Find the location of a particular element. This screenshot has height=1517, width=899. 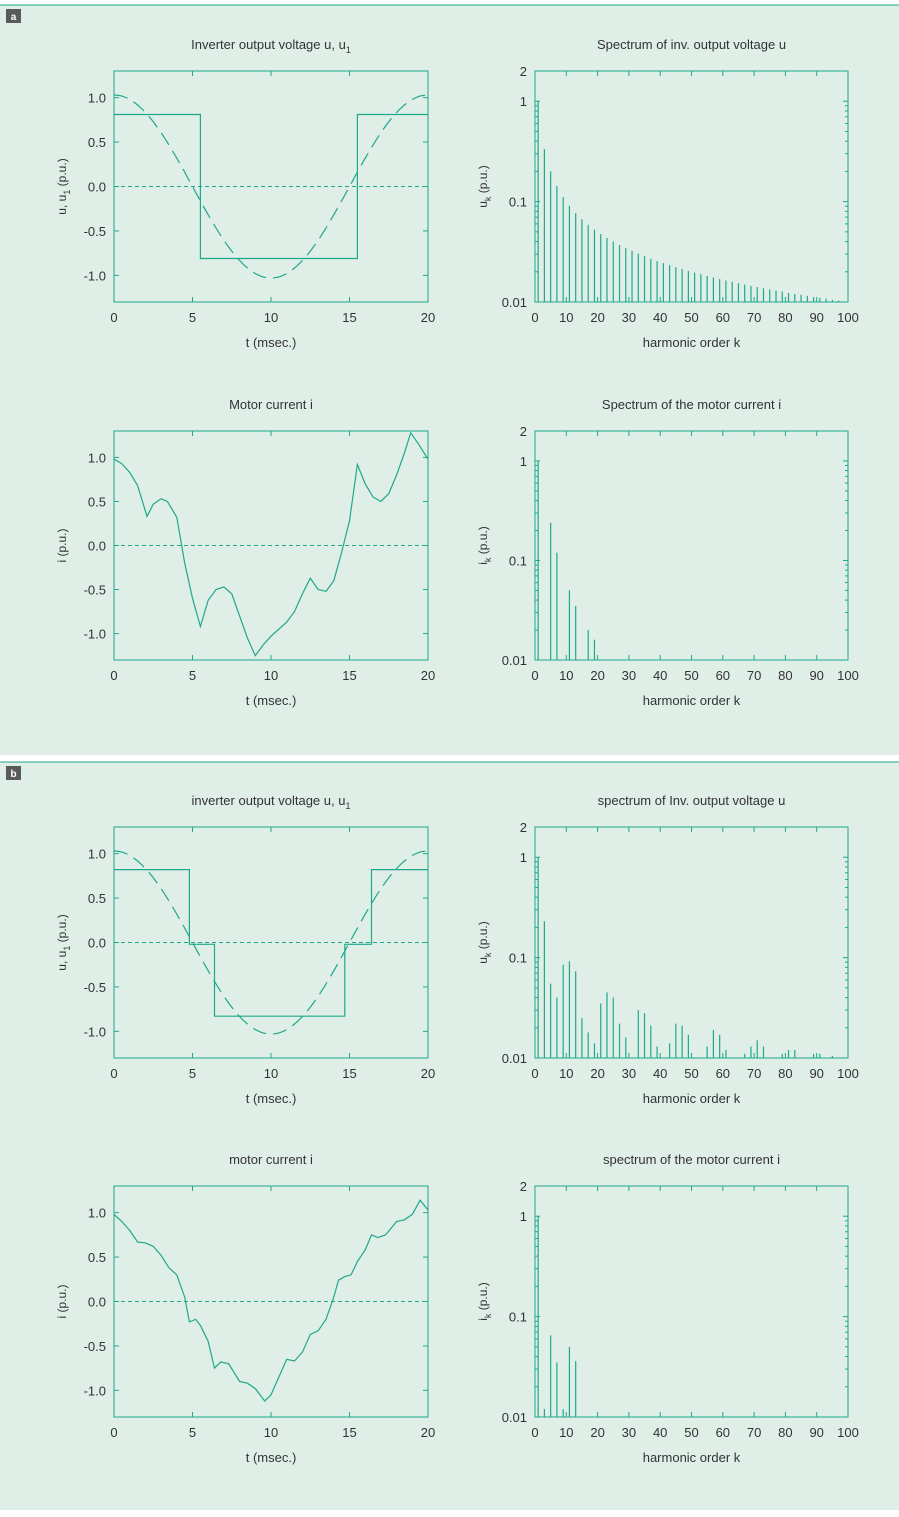

chart-title-text: spectrum of the motor current i is located at coordinates (691, 1159).